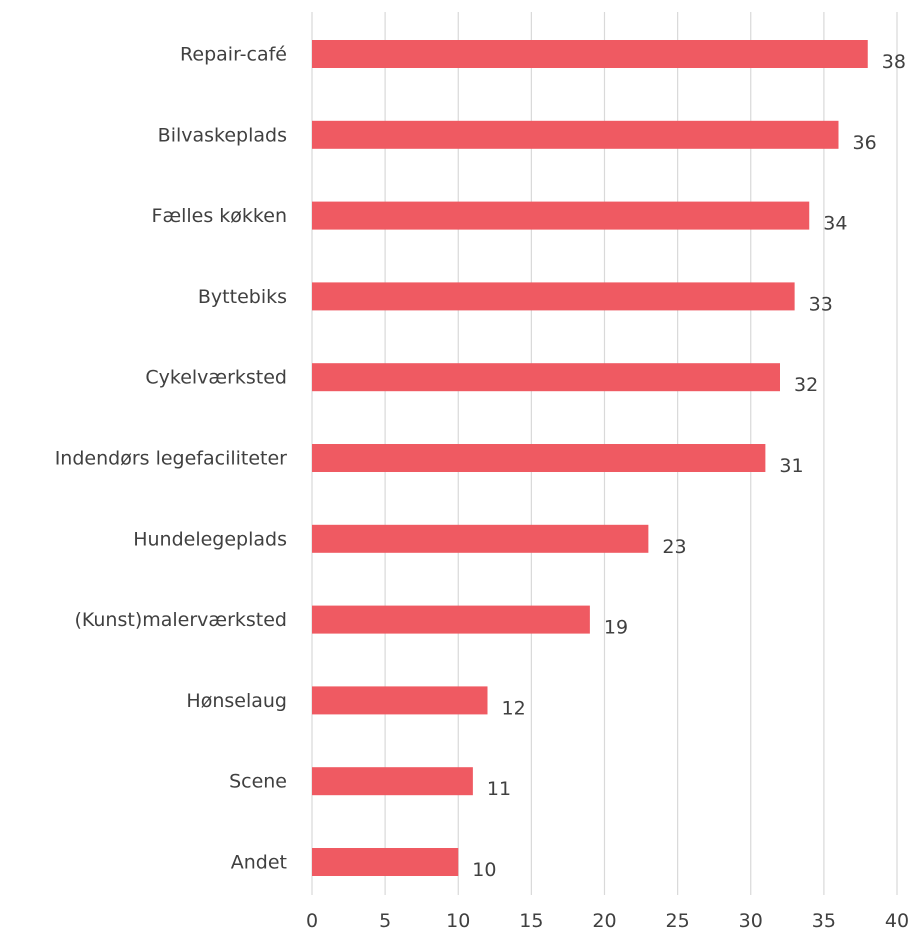  Describe the element at coordinates (897, 921) in the screenshot. I see `x-tick-label: 40` at that location.